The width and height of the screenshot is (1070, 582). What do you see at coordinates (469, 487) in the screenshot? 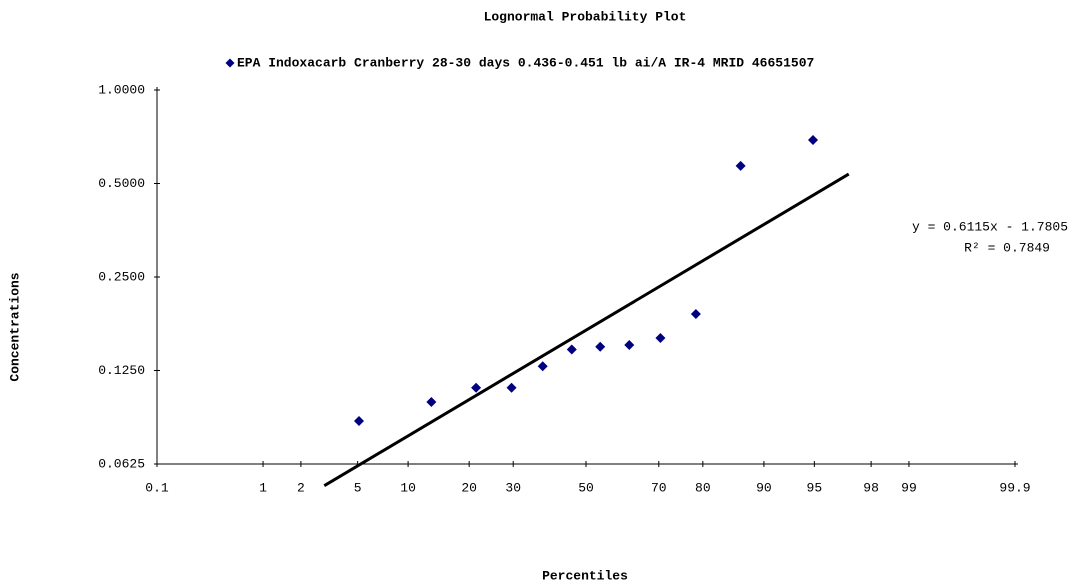
I see `x-tick-label: 20` at bounding box center [469, 487].